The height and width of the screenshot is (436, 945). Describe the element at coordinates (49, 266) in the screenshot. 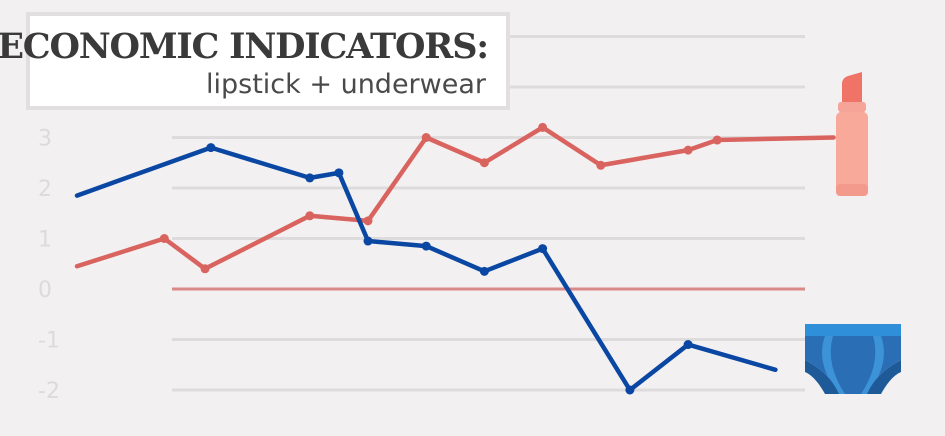

I see `y-tick-labels: 3 2 1 0 -1 -2` at that location.